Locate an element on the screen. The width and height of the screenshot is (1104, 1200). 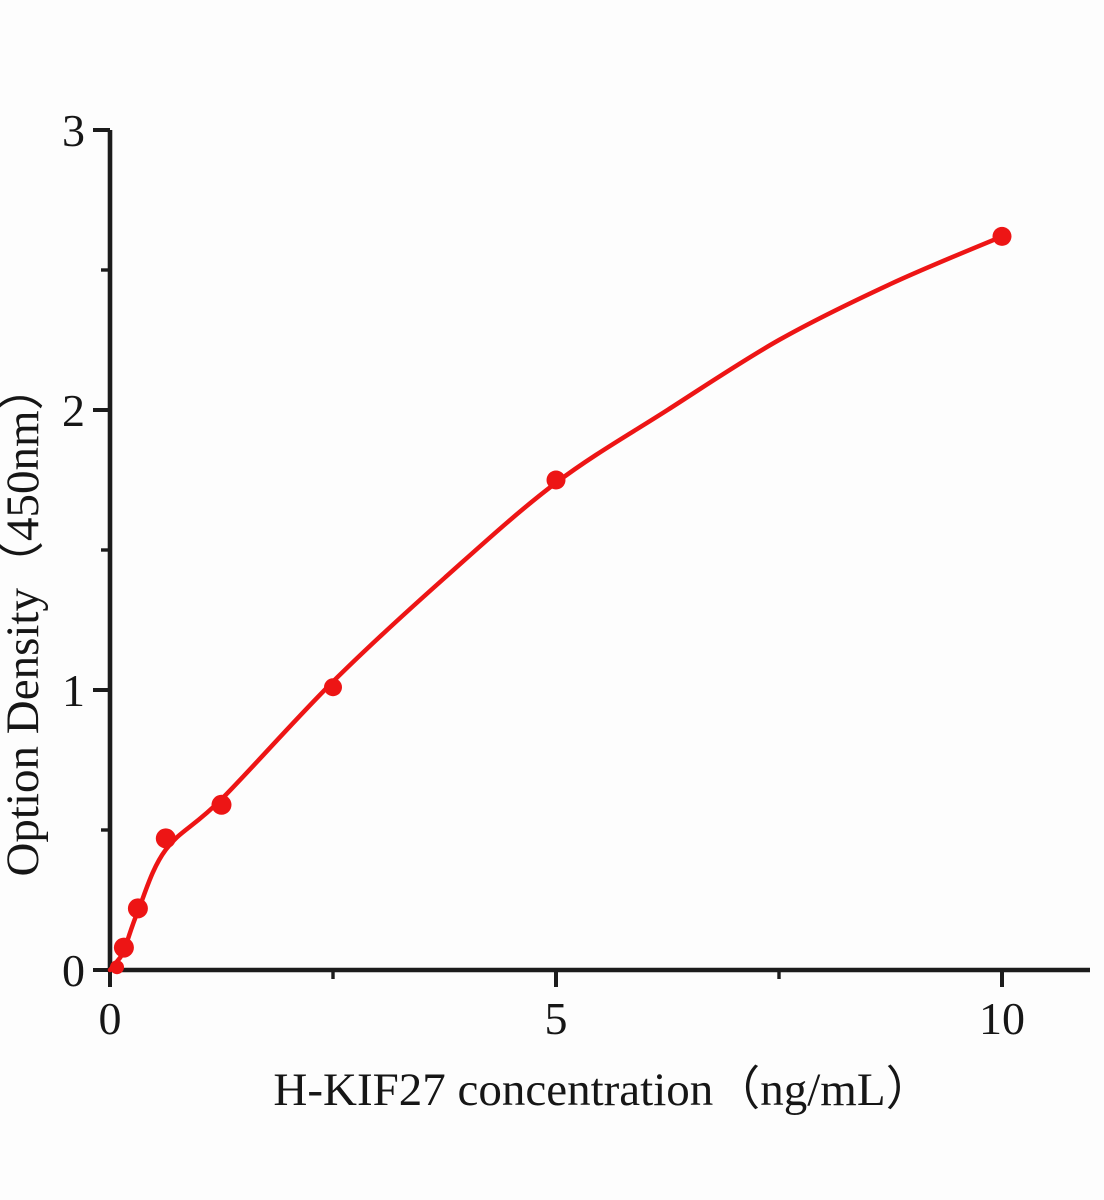
x-axis-tick-label: 0 is located at coordinates (110, 1018).